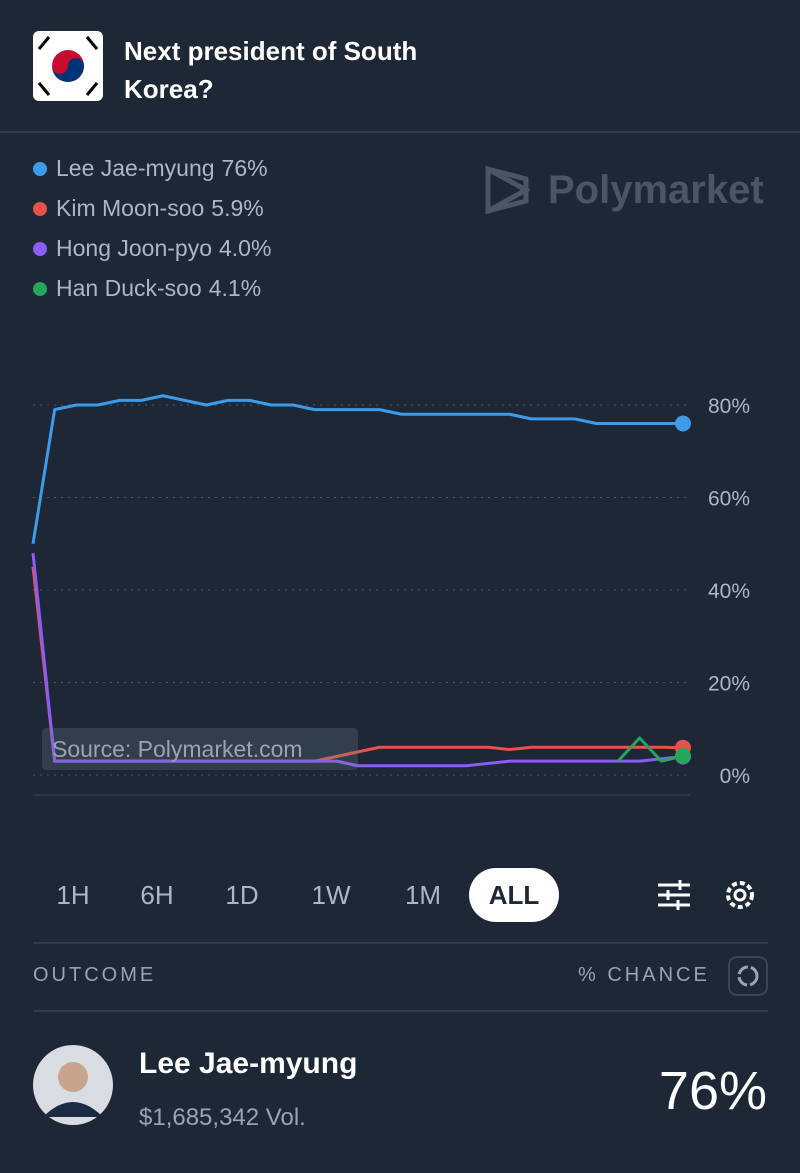  I want to click on timeframe-button: 1M, so click(423, 895).